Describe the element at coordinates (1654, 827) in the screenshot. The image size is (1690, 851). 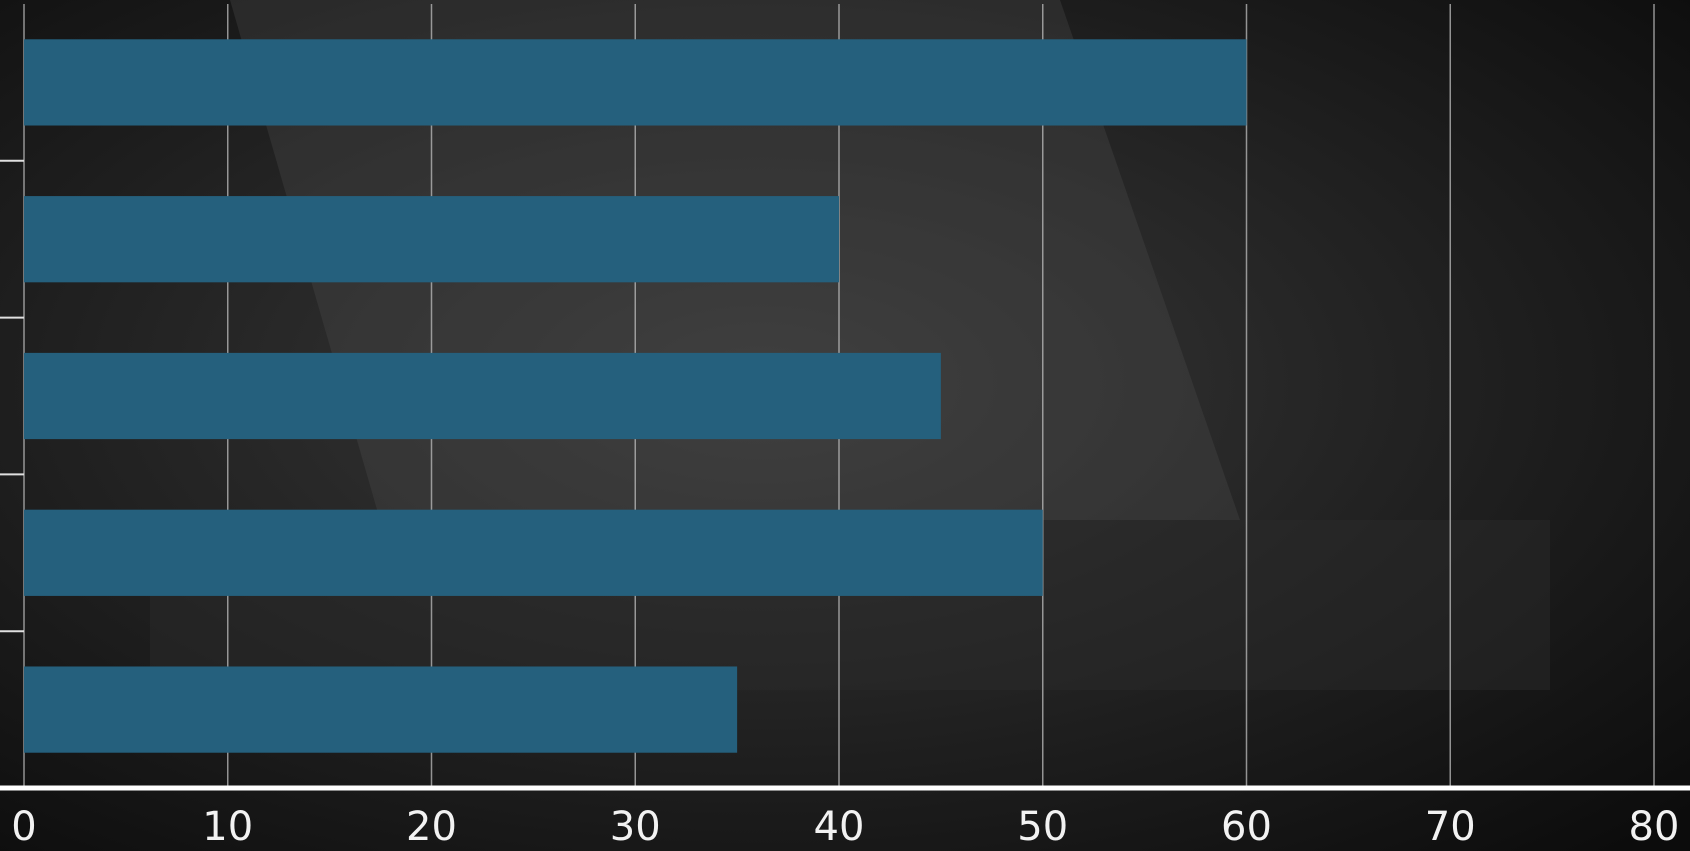
I see `x-tick-label: 80` at that location.